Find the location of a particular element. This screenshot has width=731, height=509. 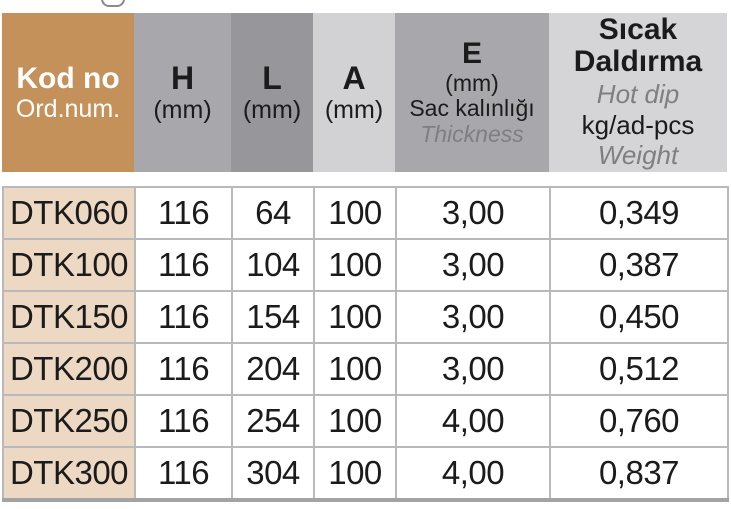

column-header-kod-no: Kod no Ord.num. is located at coordinates (68, 92).